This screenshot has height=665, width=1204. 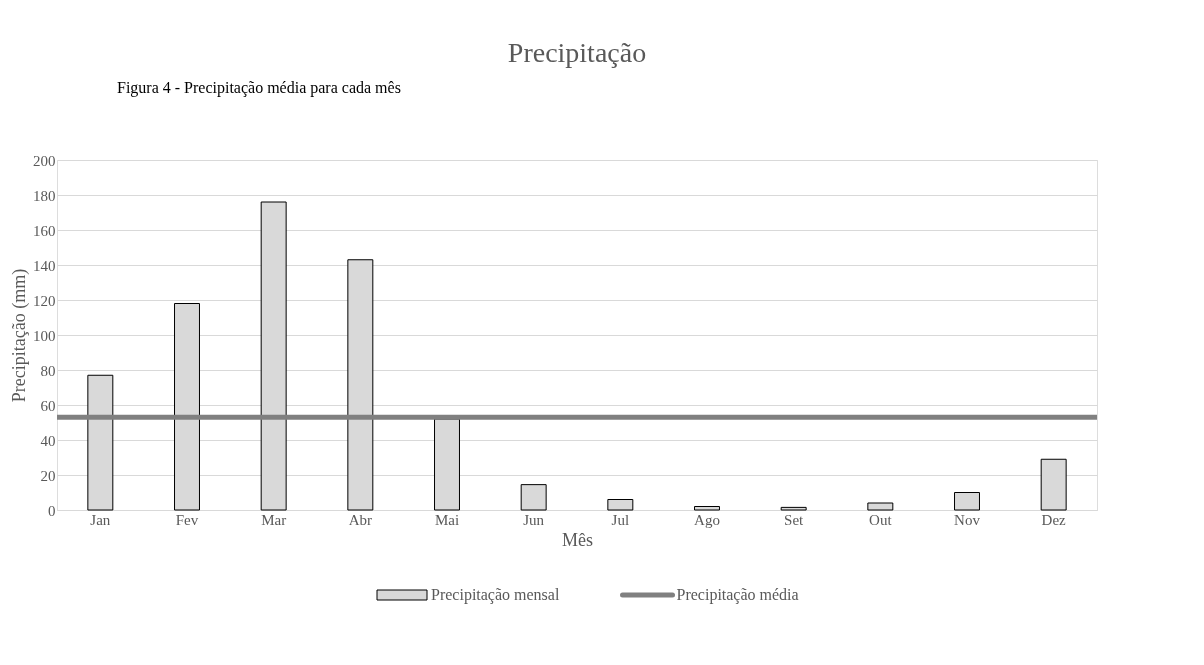 What do you see at coordinates (794, 519) in the screenshot?
I see `x-tick-label: Set` at bounding box center [794, 519].